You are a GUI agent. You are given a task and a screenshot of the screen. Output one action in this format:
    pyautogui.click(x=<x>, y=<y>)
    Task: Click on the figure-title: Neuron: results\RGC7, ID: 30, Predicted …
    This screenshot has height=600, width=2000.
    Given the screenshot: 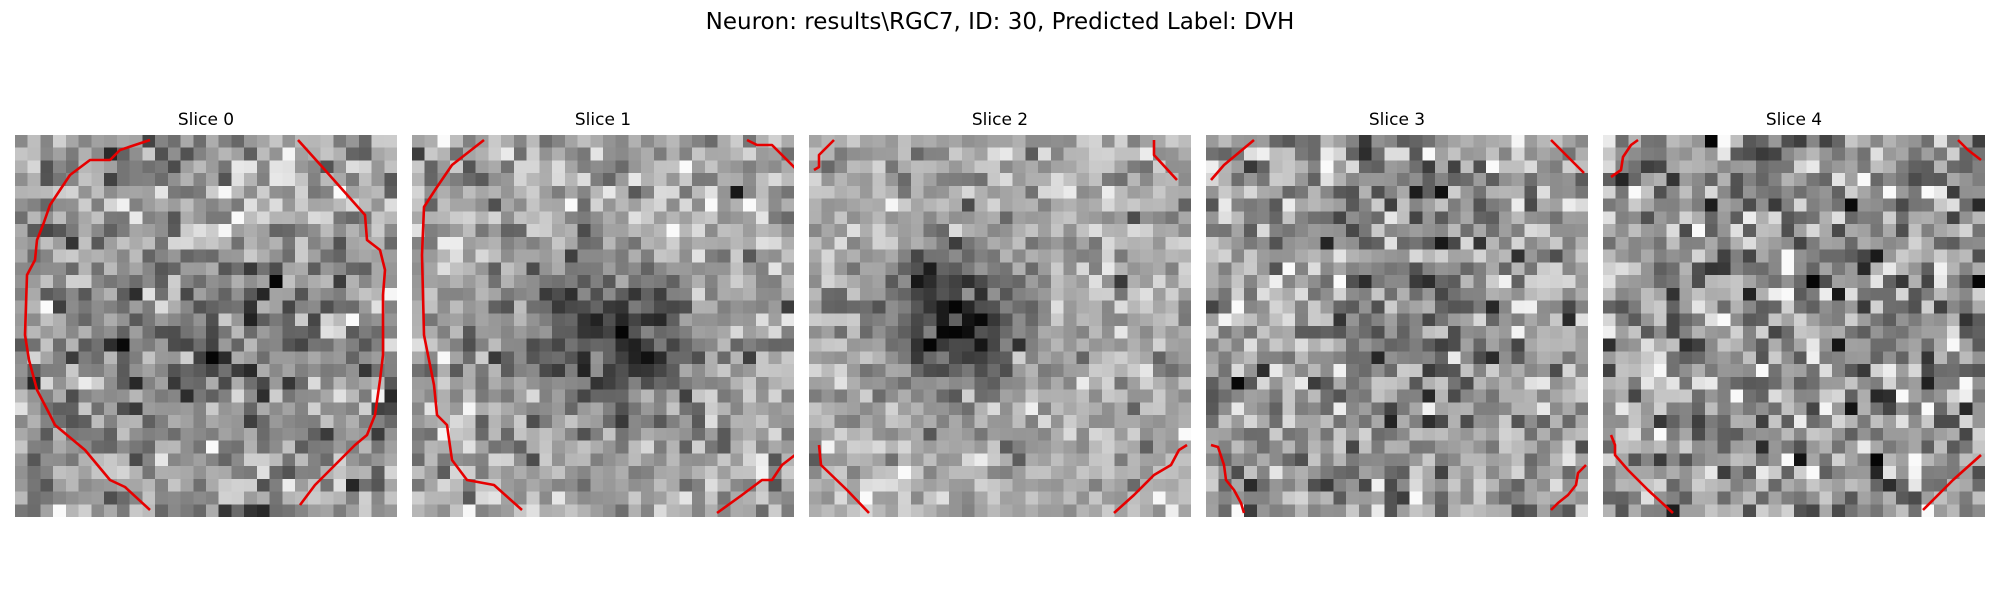 What is the action you would take?
    pyautogui.click(x=1000, y=22)
    